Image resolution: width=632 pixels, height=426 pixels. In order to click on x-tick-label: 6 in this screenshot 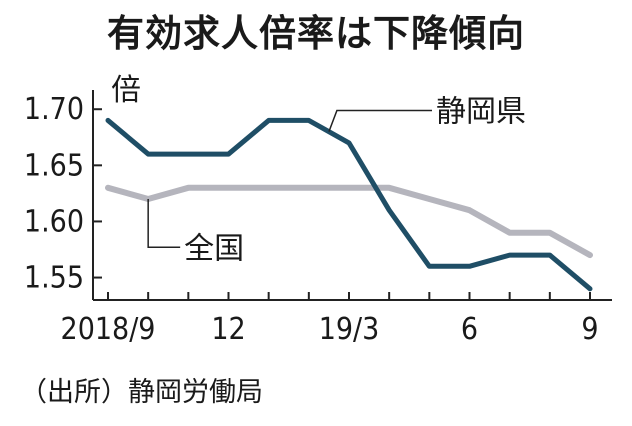, I will do `click(469, 329)`.